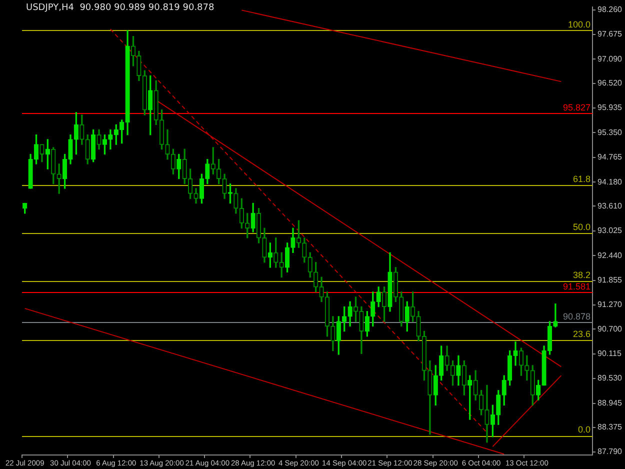  What do you see at coordinates (610, 378) in the screenshot?
I see `y-tick-label: 89.530` at bounding box center [610, 378].